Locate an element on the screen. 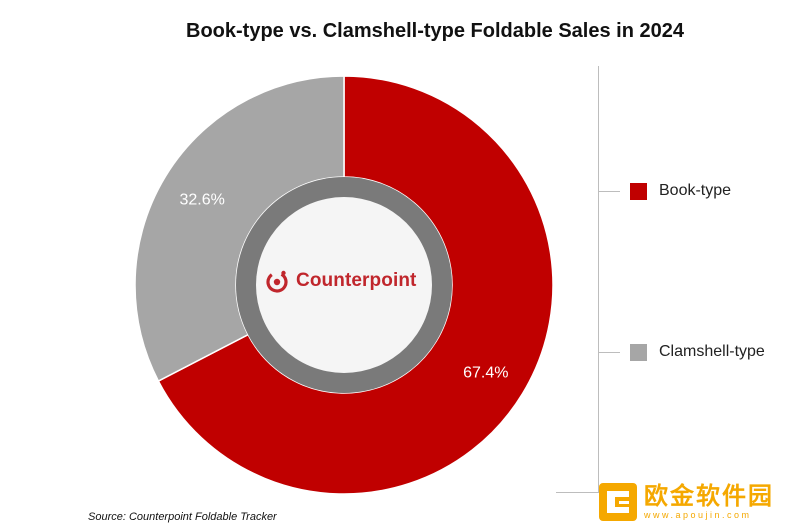 This screenshot has width=797, height=529. watermark-logo-icon is located at coordinates (618, 502).